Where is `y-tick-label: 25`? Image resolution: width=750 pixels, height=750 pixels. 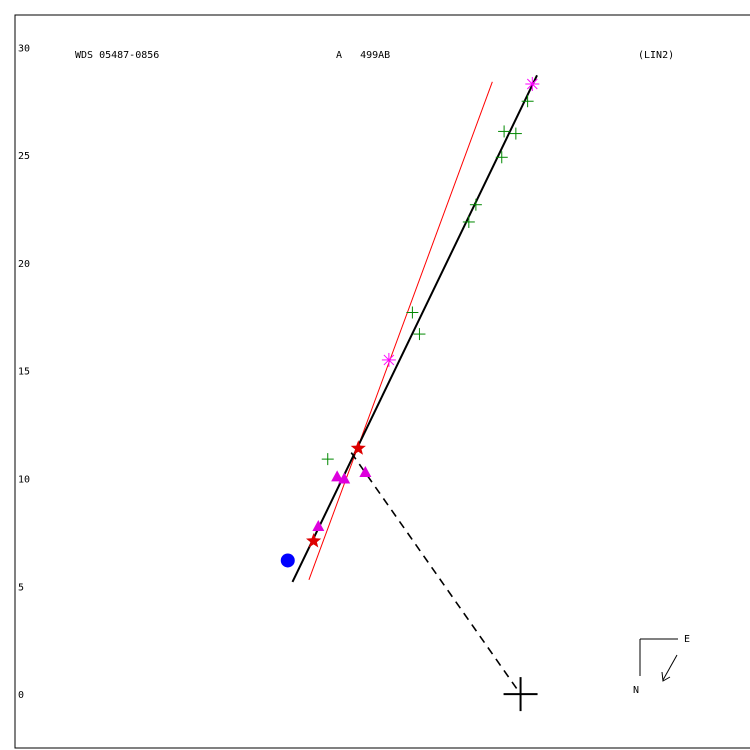
y-tick-label: 25 is located at coordinates (24, 156).